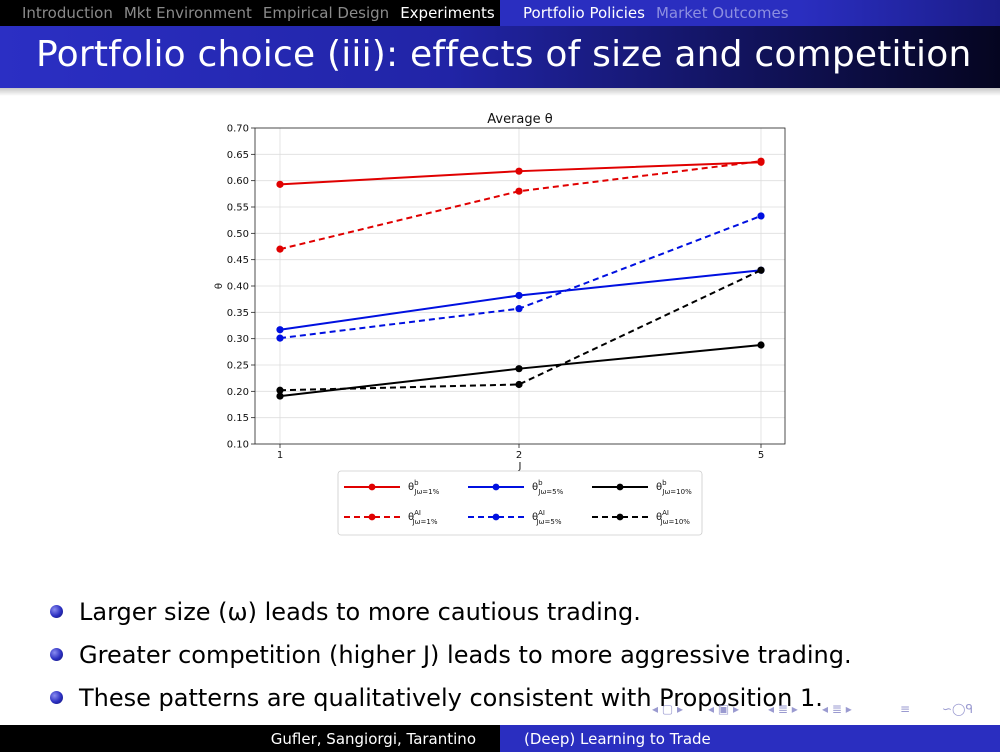  I want to click on legend-label: θAI Jω=1%, so click(423, 517).